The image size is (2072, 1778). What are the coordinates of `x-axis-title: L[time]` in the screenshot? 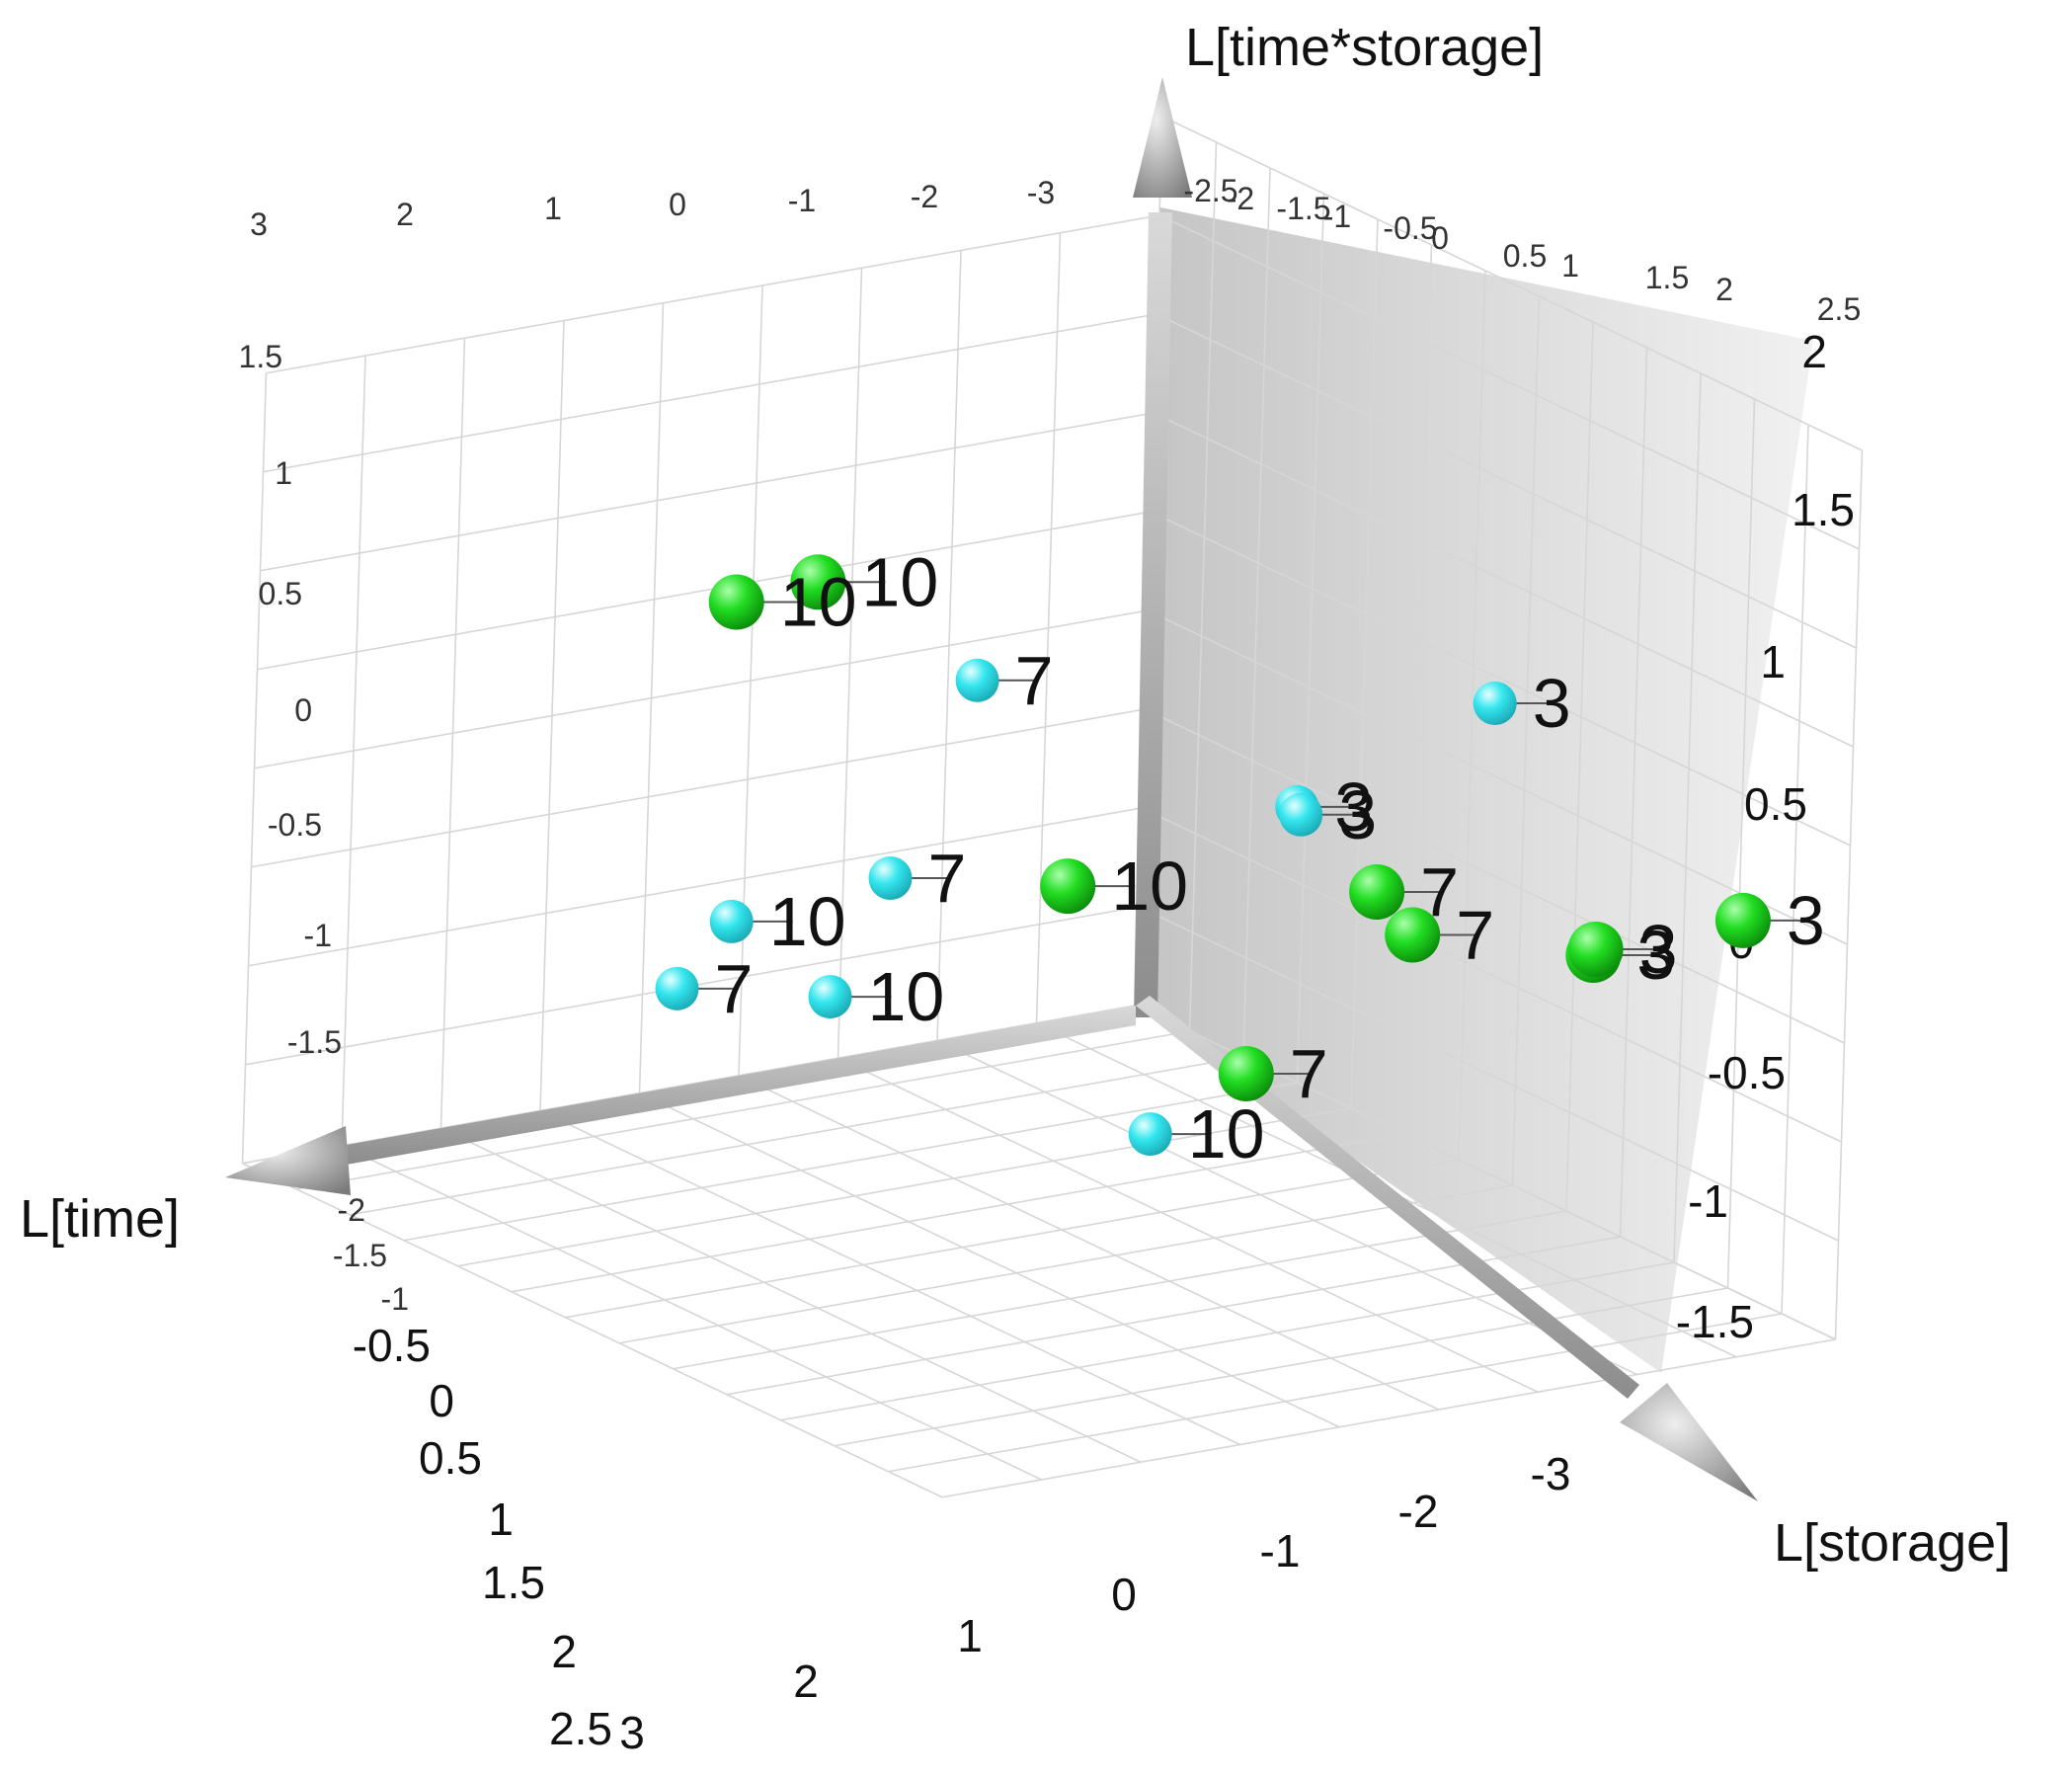 It's located at (100, 1219).